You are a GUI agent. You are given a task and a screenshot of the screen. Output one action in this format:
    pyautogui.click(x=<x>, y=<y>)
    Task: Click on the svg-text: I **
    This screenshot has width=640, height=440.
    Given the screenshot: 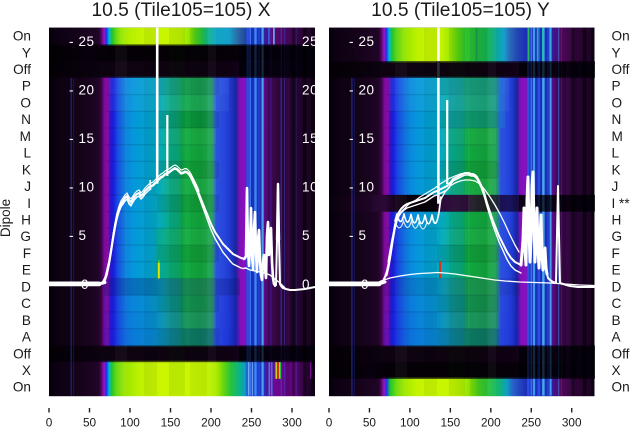 What is the action you would take?
    pyautogui.click(x=621, y=203)
    